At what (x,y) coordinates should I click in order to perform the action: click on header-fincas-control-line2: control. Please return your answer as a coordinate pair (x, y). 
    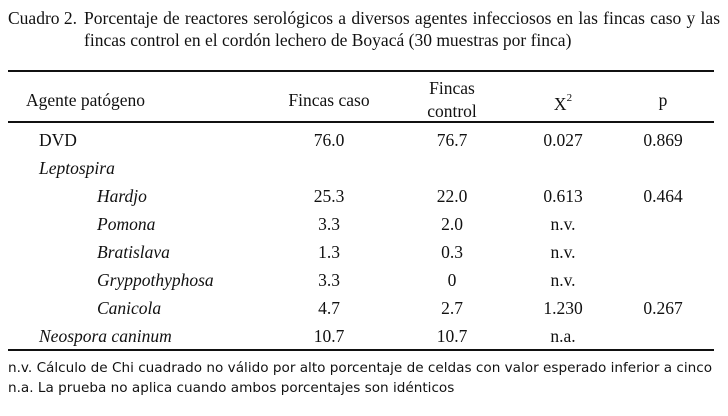
    Looking at the image, I should click on (452, 111).